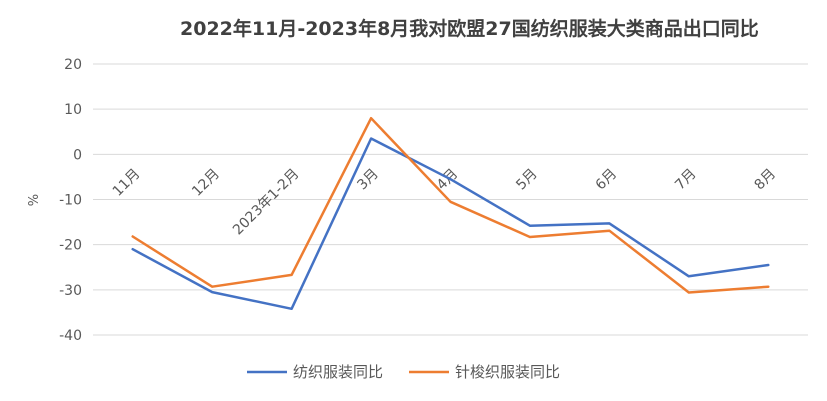 The width and height of the screenshot is (827, 401). Describe the element at coordinates (127, 183) in the screenshot. I see `x-tick-label: 11月` at that location.